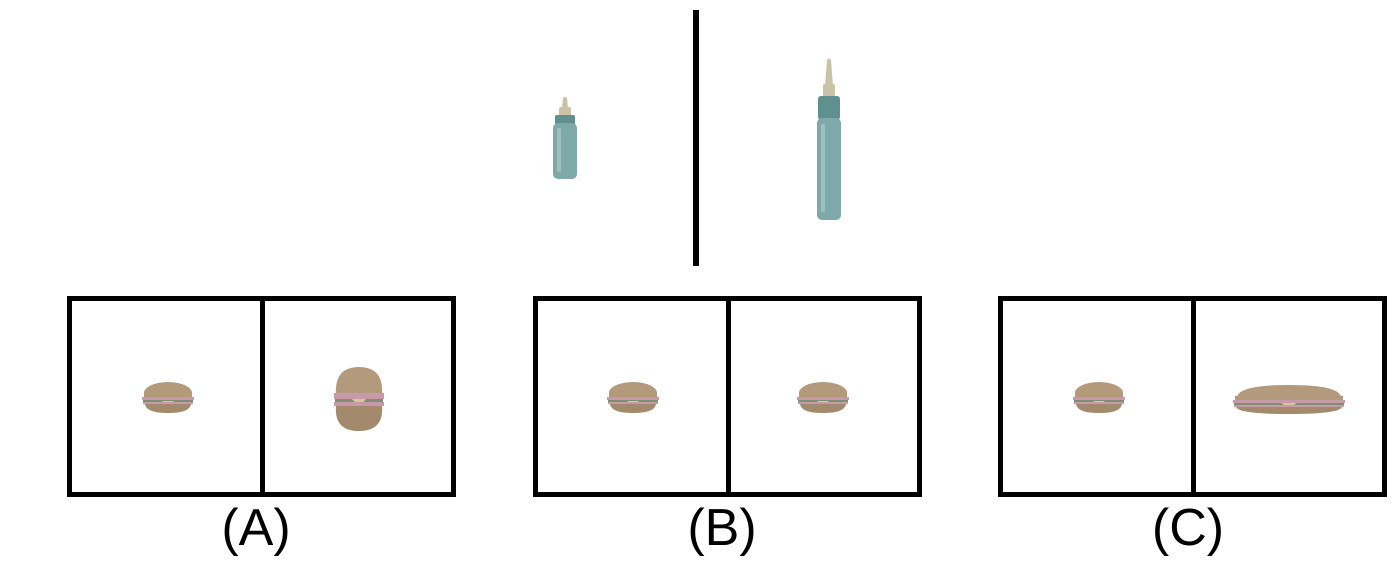  Describe the element at coordinates (1188, 528) in the screenshot. I see `option-c-label: (C)` at that location.